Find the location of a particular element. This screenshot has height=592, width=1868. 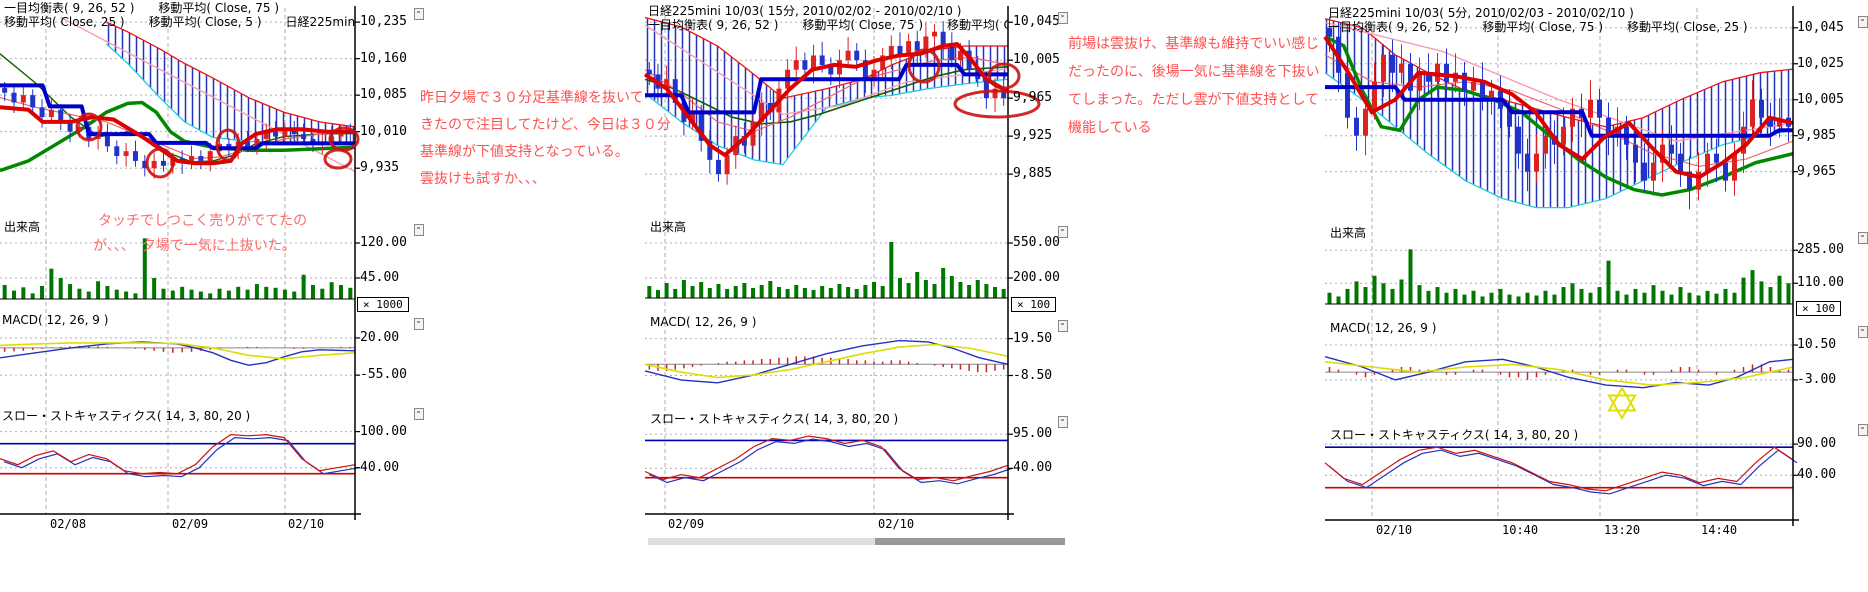

ma75-line is located at coordinates (178, 136).